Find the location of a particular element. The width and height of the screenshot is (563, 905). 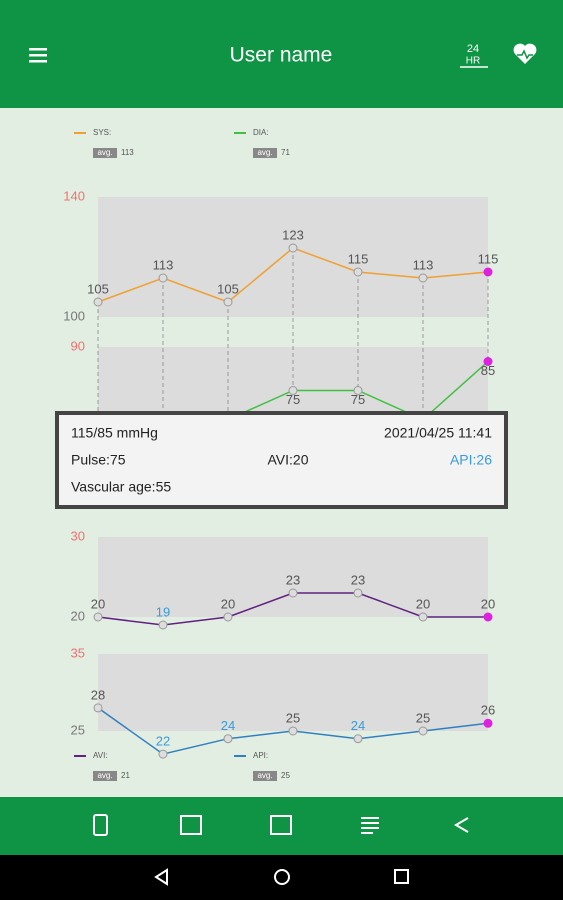

value-label: 19 is located at coordinates (163, 611).